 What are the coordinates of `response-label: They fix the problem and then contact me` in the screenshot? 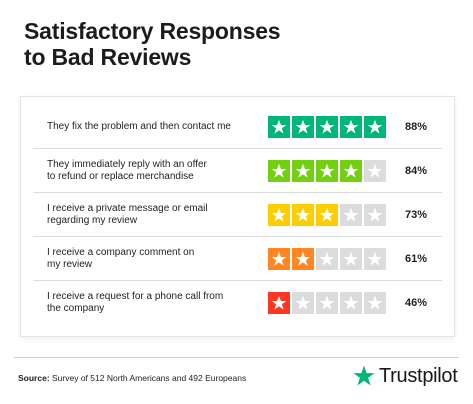 It's located at (162, 127).